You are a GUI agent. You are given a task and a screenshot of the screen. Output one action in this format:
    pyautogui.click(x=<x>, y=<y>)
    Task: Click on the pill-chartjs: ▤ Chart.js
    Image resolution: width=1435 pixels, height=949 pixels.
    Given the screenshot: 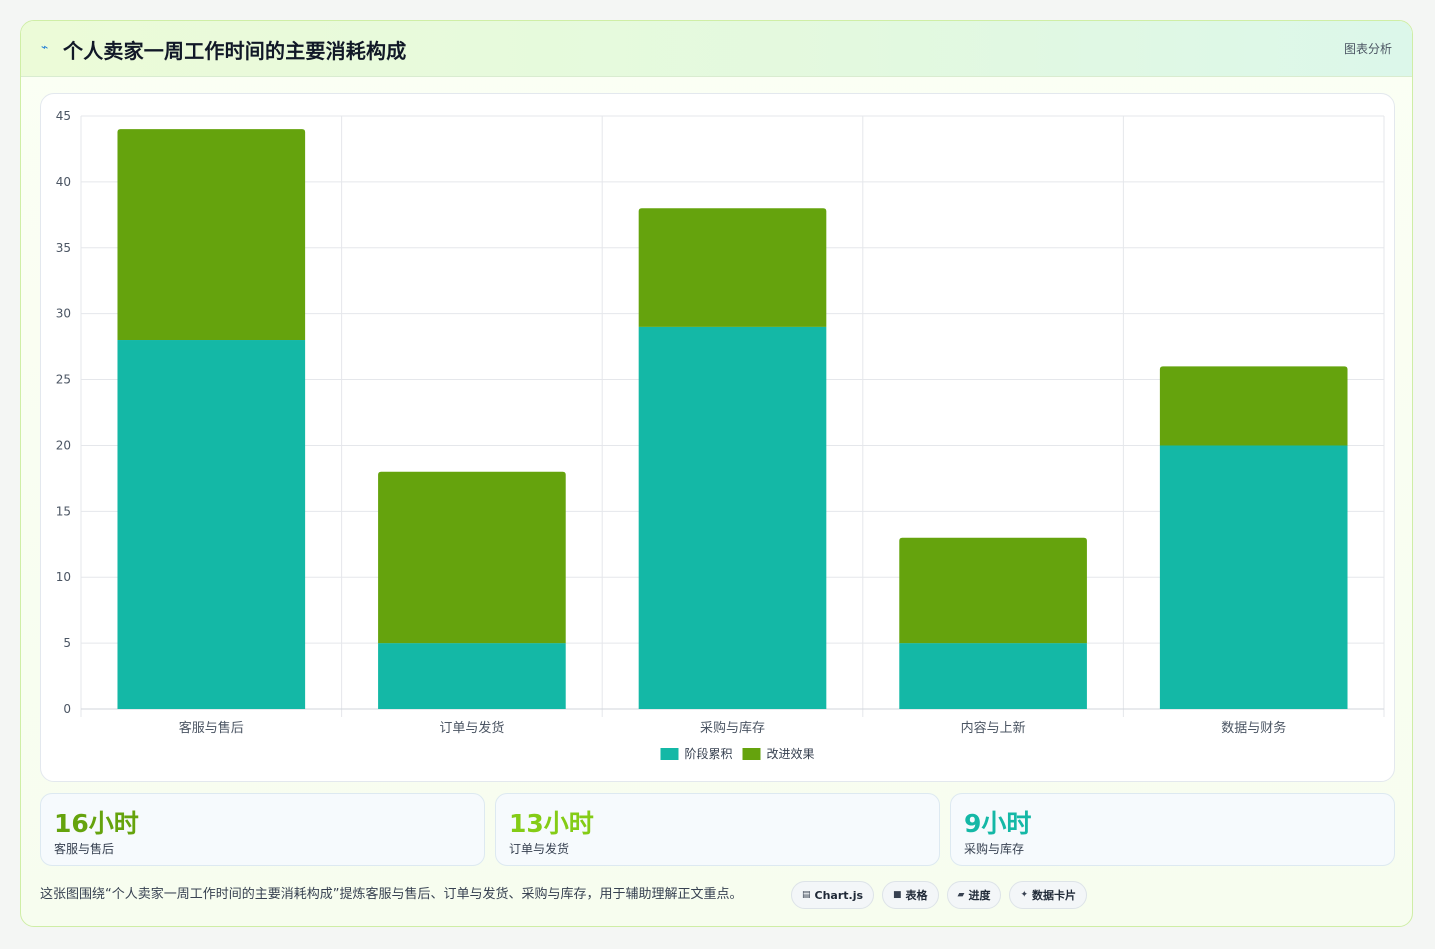 What is the action you would take?
    pyautogui.click(x=833, y=895)
    